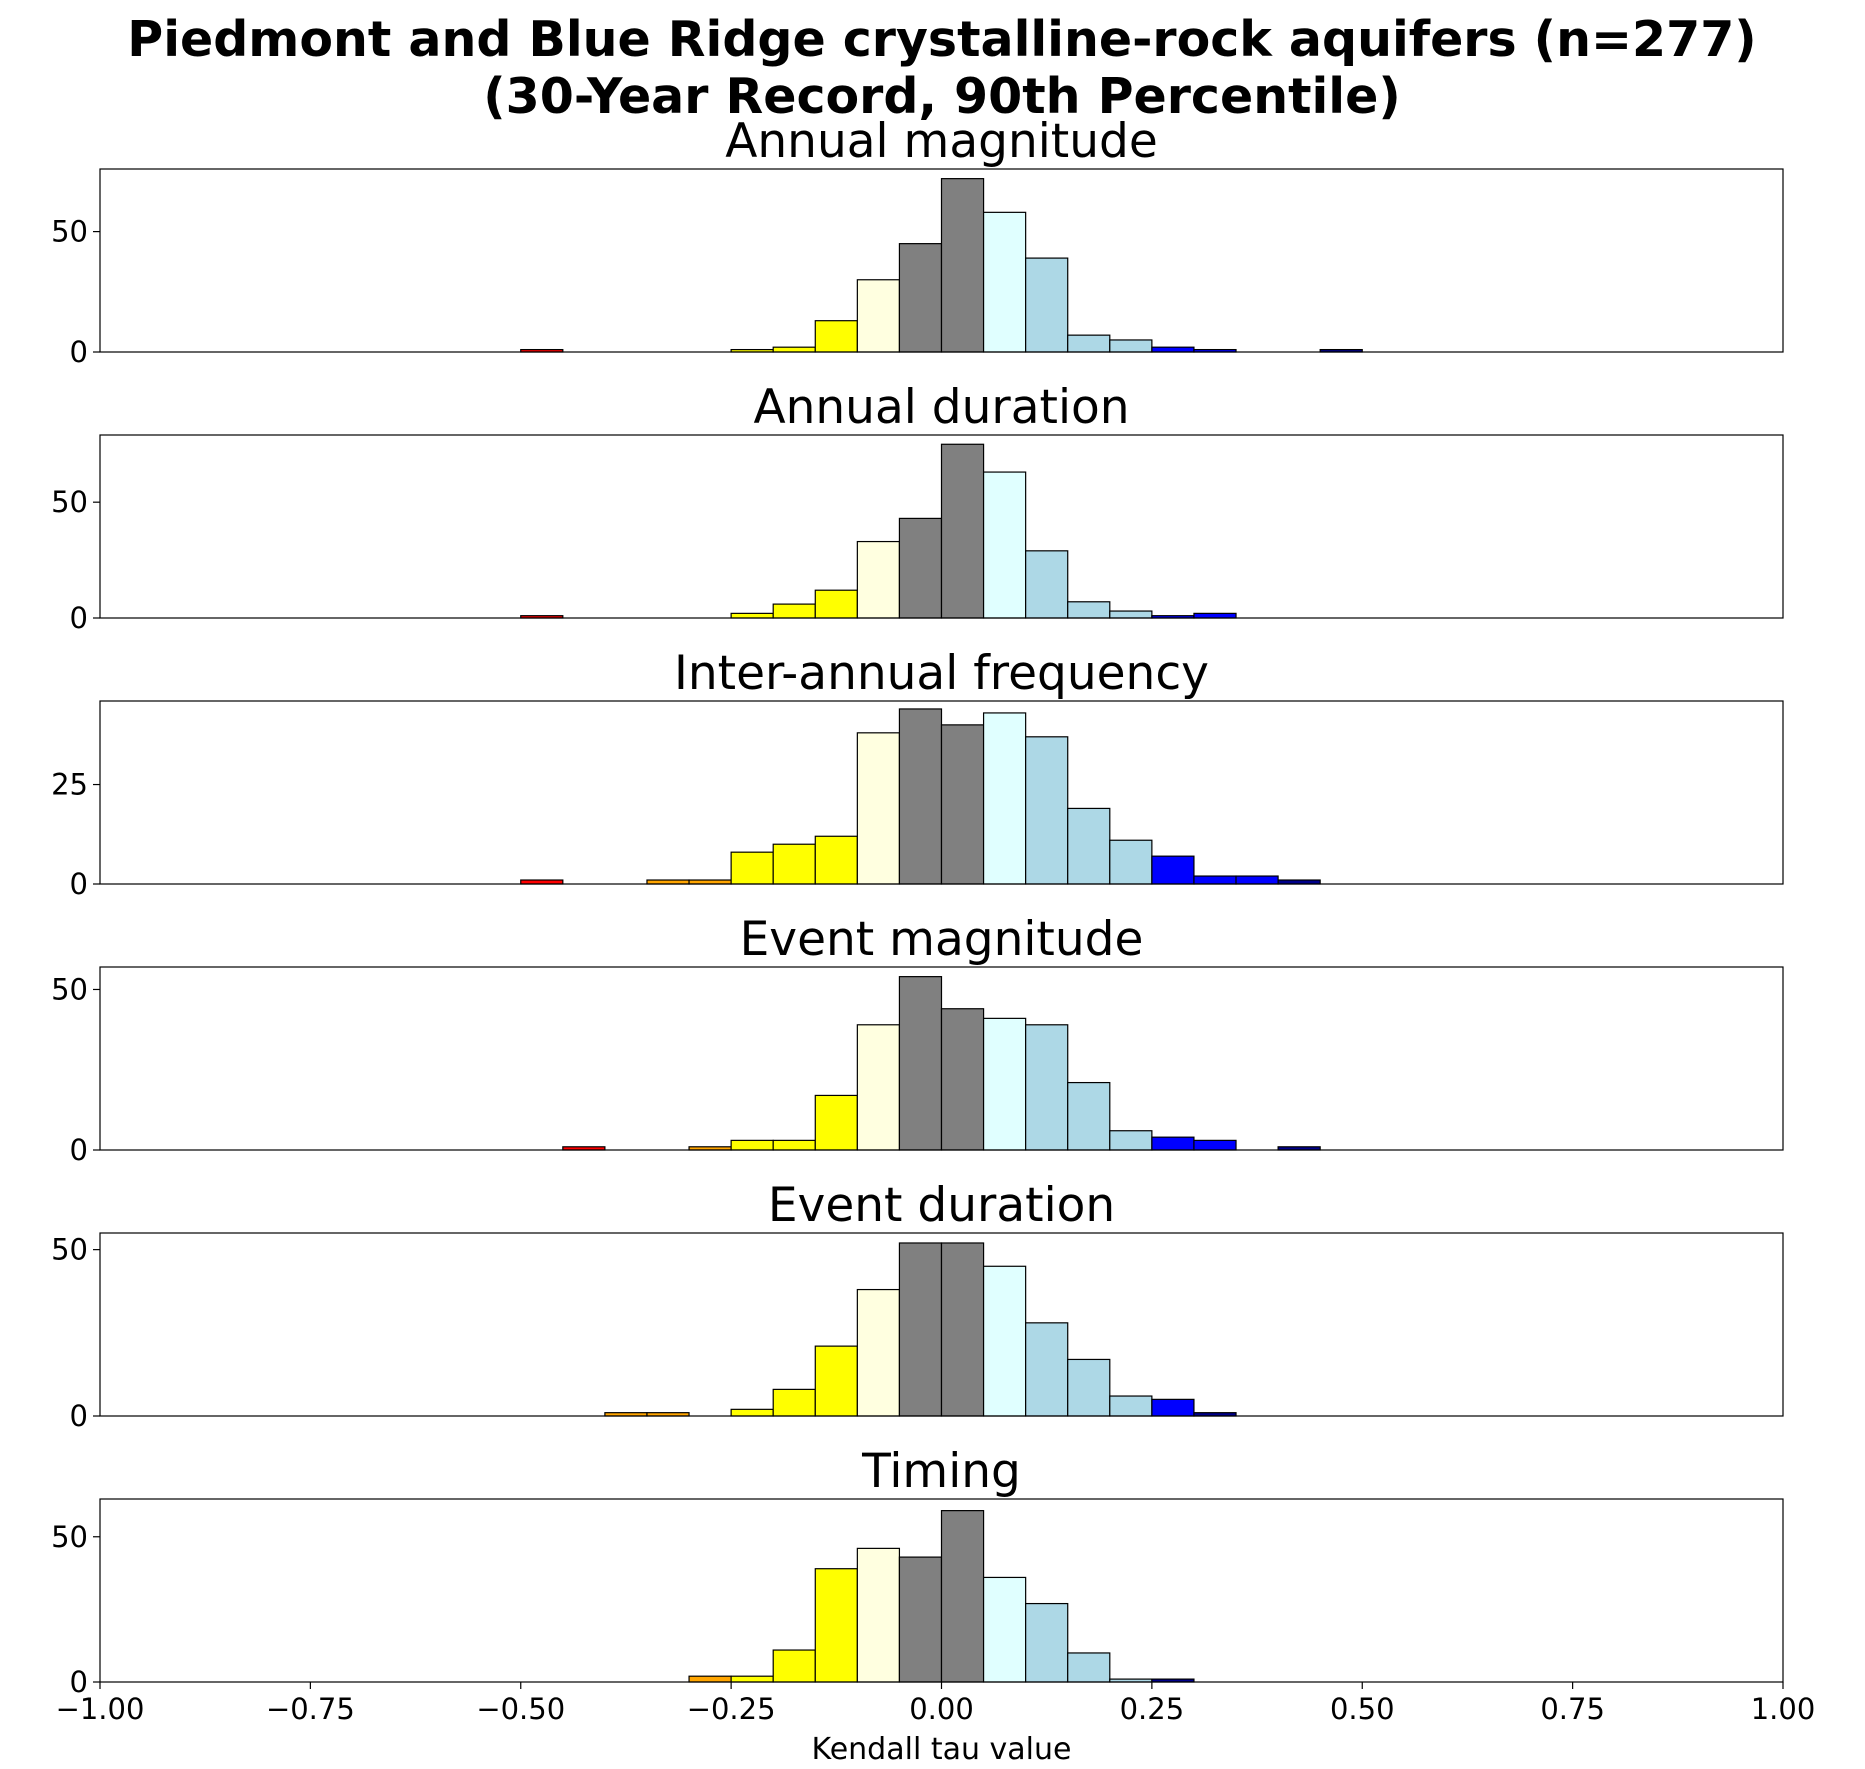 This screenshot has width=1865, height=1769. What do you see at coordinates (731, 1709) in the screenshot?
I see `x-tick-label: −0.25` at bounding box center [731, 1709].